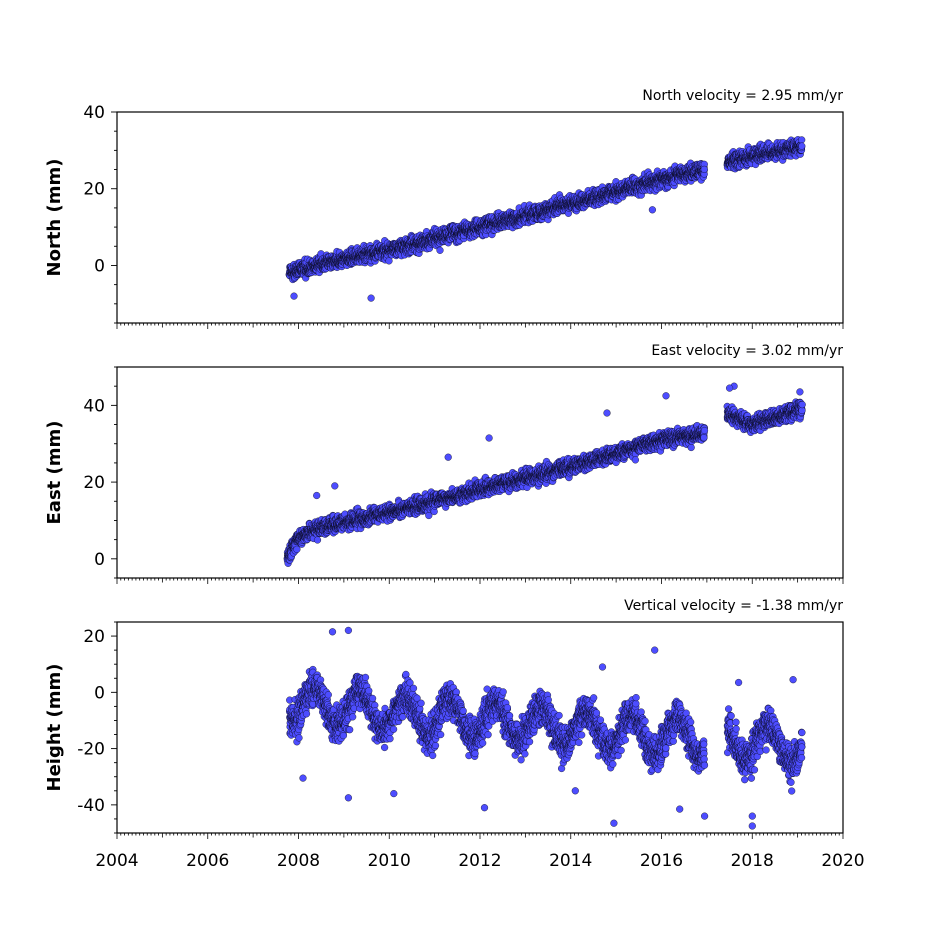 This screenshot has height=937, width=937. Describe the element at coordinates (54, 218) in the screenshot. I see `y-axis-label: North (mm)` at that location.